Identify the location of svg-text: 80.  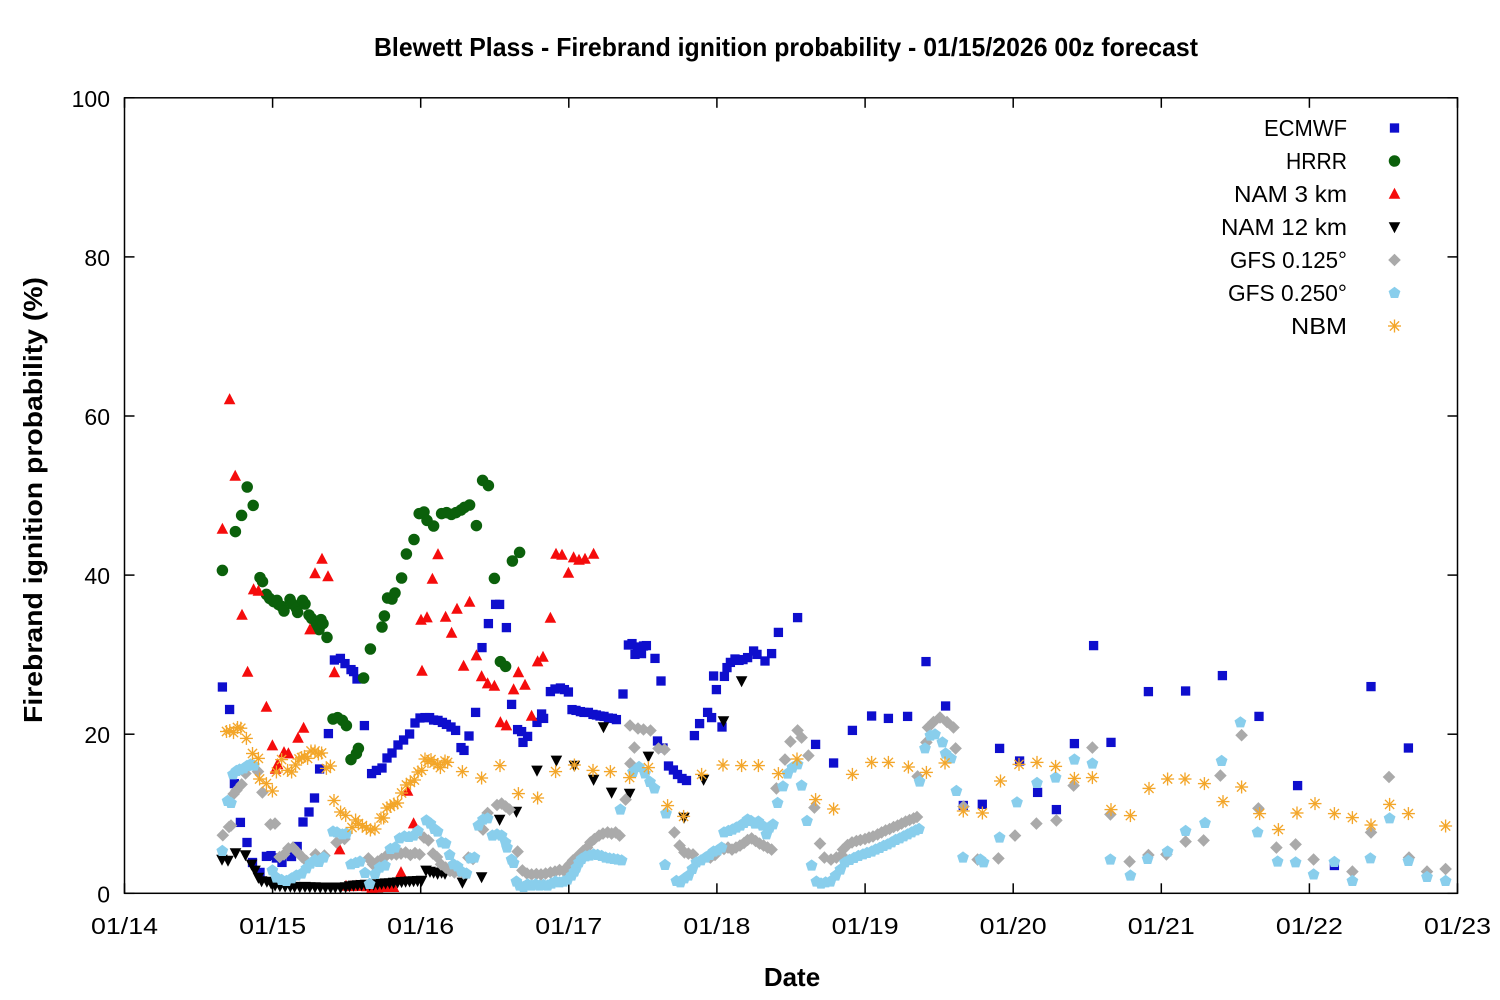
(97, 258).